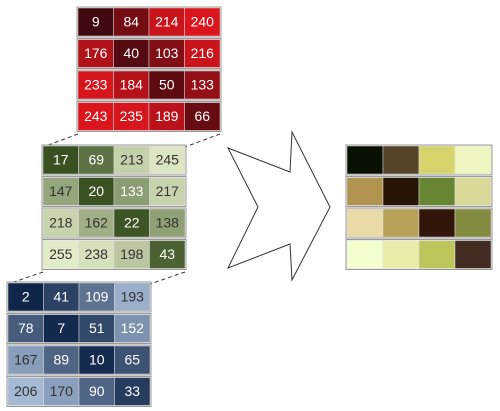 This screenshot has width=500, height=411. I want to click on cell-value: 69, so click(96, 160).